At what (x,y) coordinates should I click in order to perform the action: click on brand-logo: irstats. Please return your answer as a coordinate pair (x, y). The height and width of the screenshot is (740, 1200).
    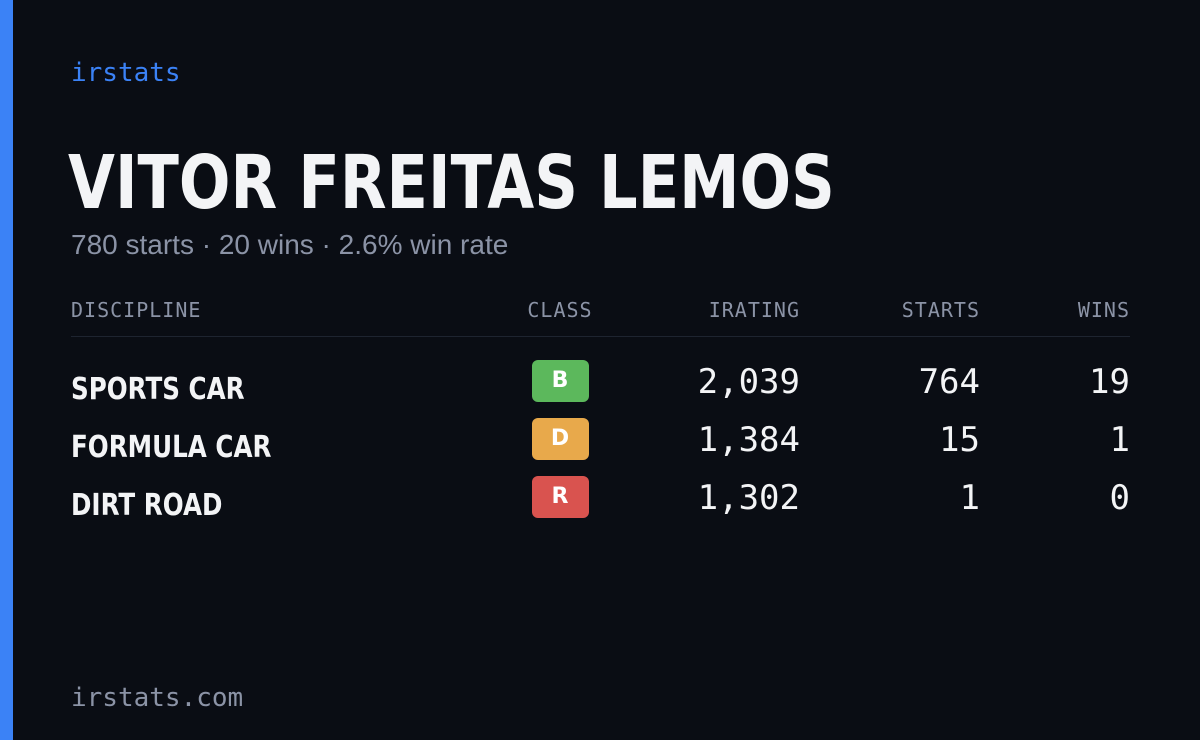
    Looking at the image, I should click on (126, 73).